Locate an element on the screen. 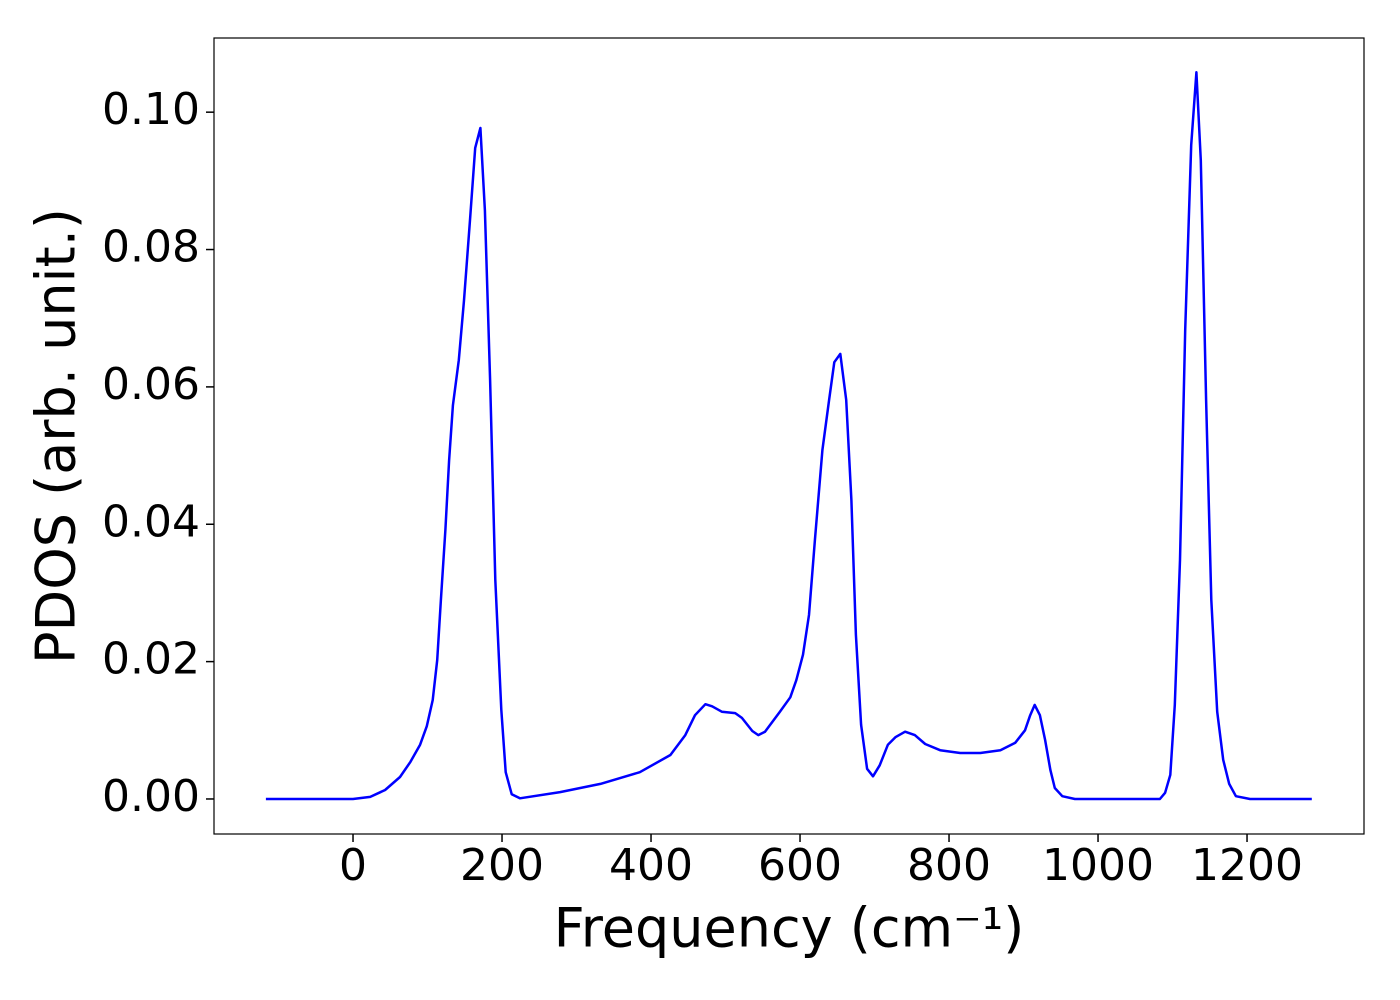 This screenshot has width=1400, height=1000. y-tick-label: 0.08 is located at coordinates (151, 247).